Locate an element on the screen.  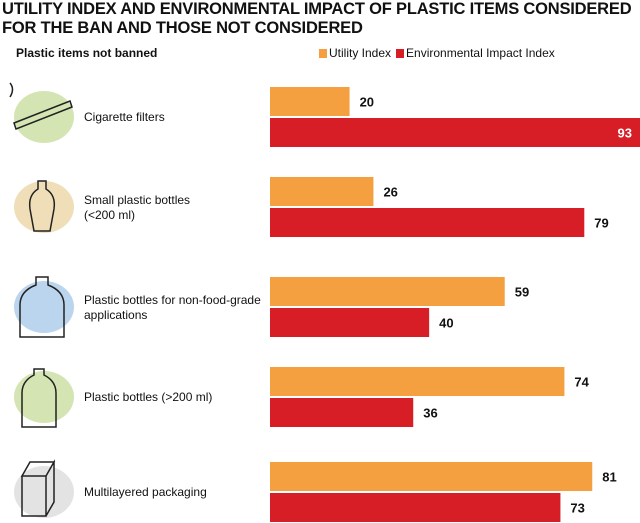
legend: Utility Index Environmental Impact Index is located at coordinates (439, 53).